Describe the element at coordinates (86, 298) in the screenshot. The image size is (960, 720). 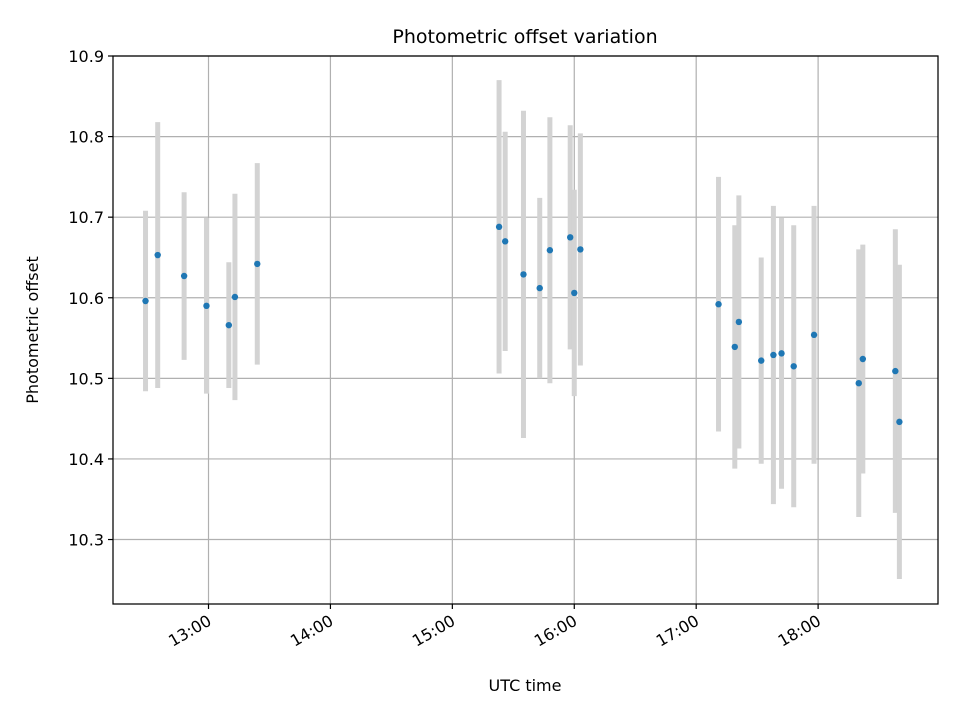
I see `y-tick-label: 10.6` at that location.